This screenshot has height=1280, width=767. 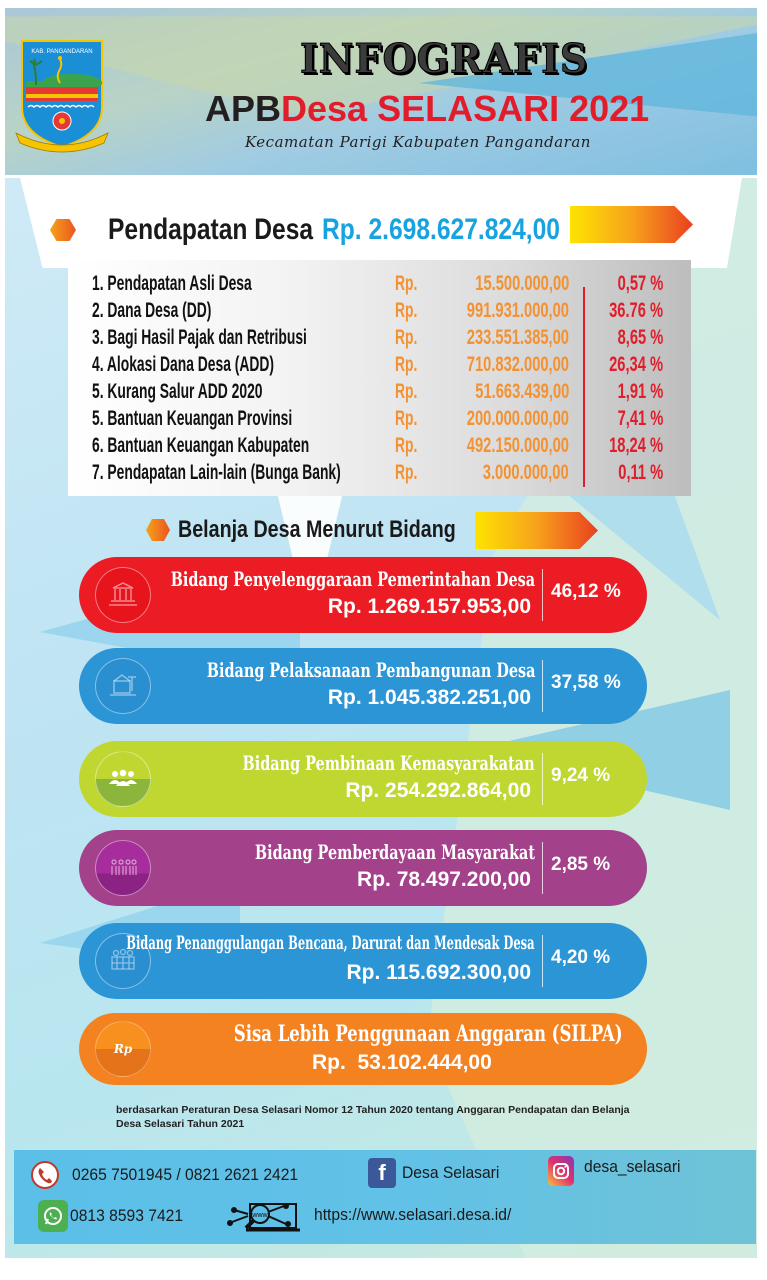 What do you see at coordinates (389, 763) in the screenshot?
I see `spending-title: Bidang Pembinaan Kemasyarakatan` at bounding box center [389, 763].